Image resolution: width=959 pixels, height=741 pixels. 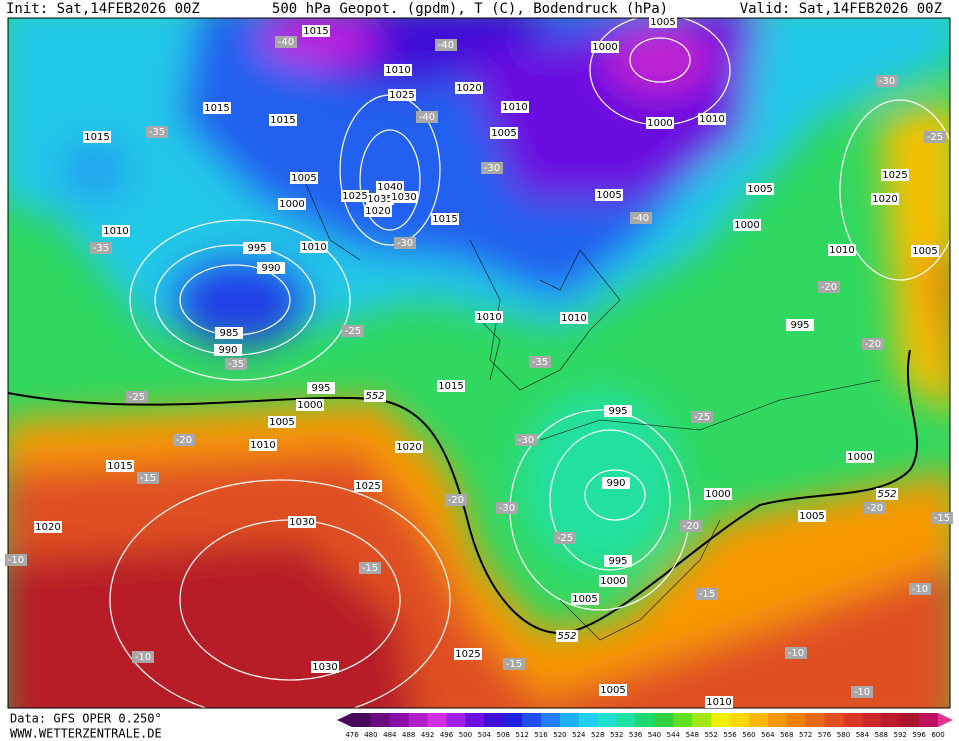 I want to click on colorbar-label: 512, so click(x=521, y=735).